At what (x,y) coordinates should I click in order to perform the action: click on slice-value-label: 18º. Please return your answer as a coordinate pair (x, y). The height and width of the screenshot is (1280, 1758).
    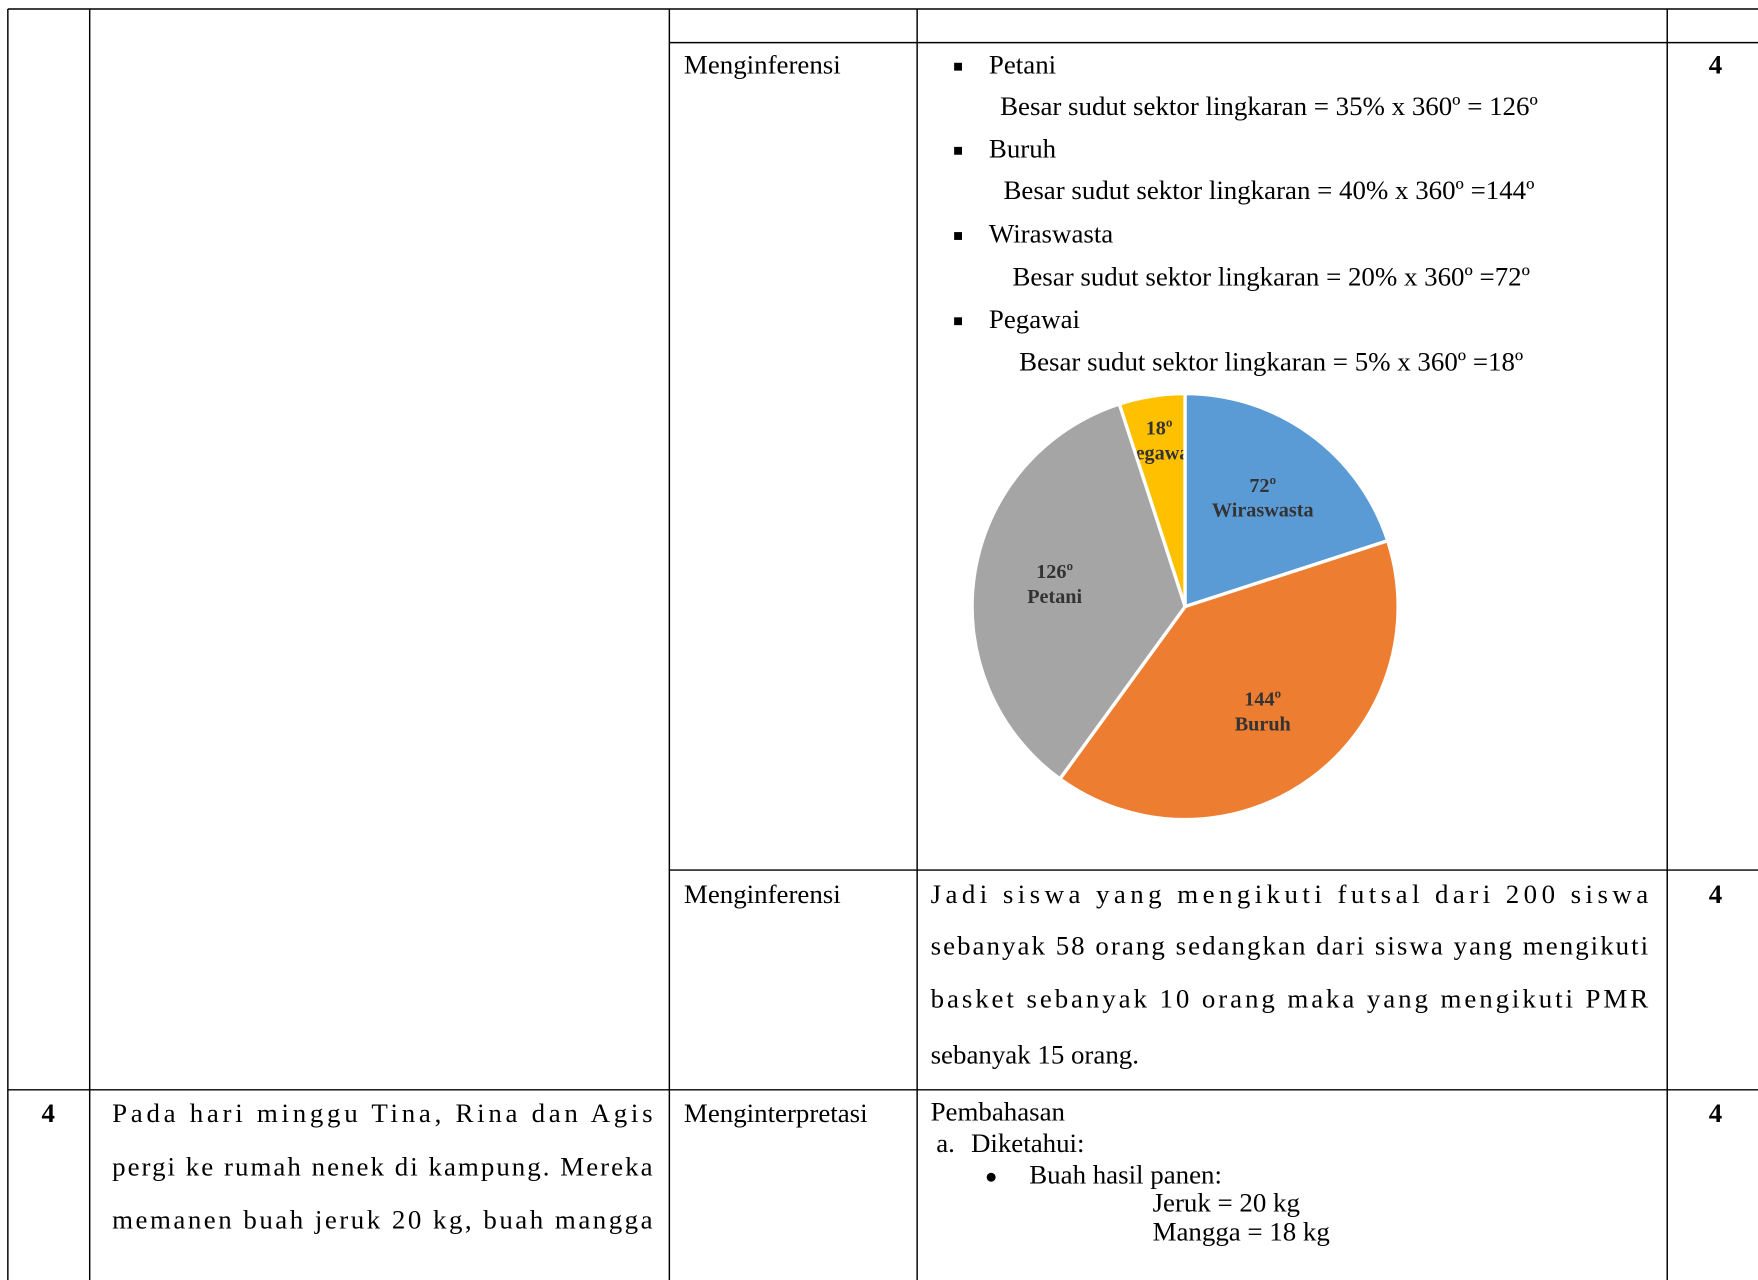
    Looking at the image, I should click on (1159, 429).